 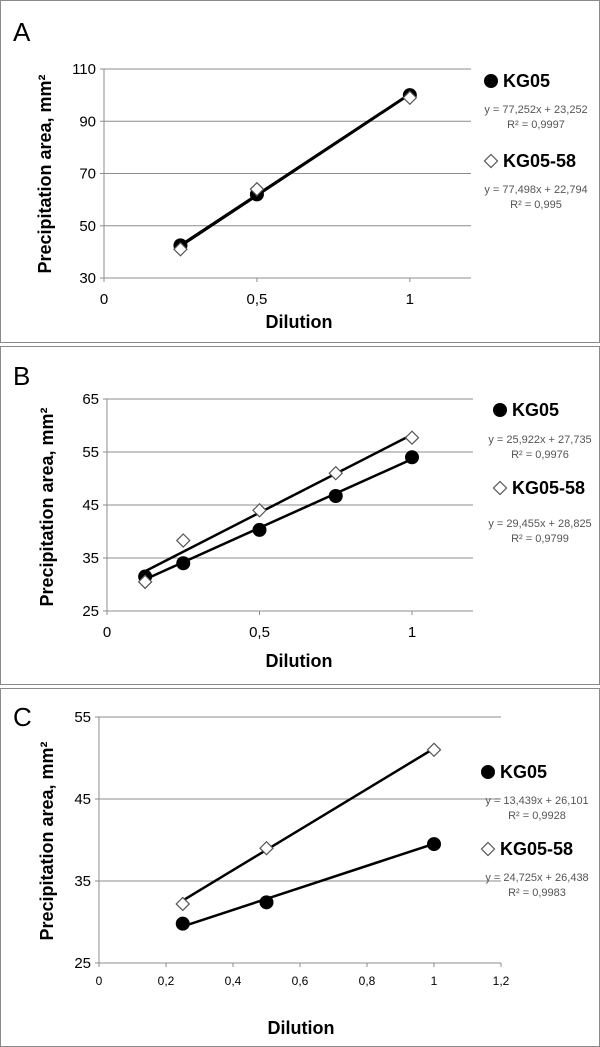 I want to click on x-tick-label: 0,6, so click(x=300, y=981).